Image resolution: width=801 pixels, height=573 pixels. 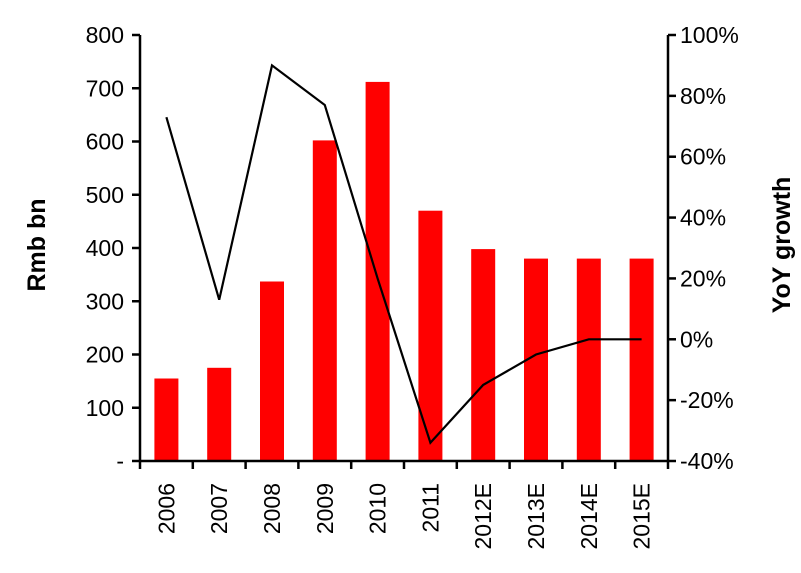 I want to click on bar-2015E, so click(x=641, y=359).